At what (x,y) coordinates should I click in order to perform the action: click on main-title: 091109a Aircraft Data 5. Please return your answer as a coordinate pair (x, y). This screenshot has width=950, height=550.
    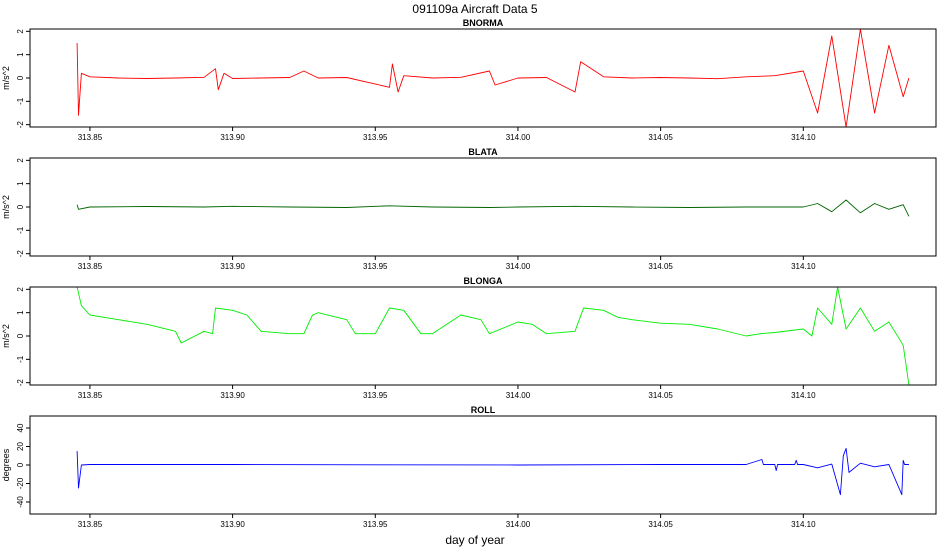
    Looking at the image, I should click on (475, 9).